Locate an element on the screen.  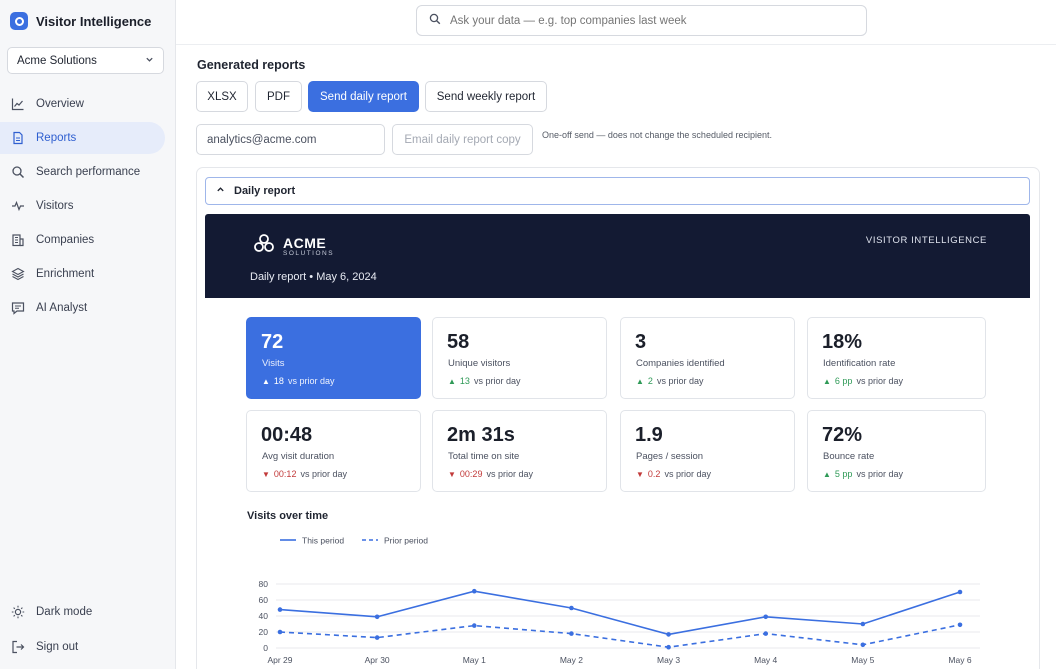
recipient-email-field is located at coordinates (290, 139).